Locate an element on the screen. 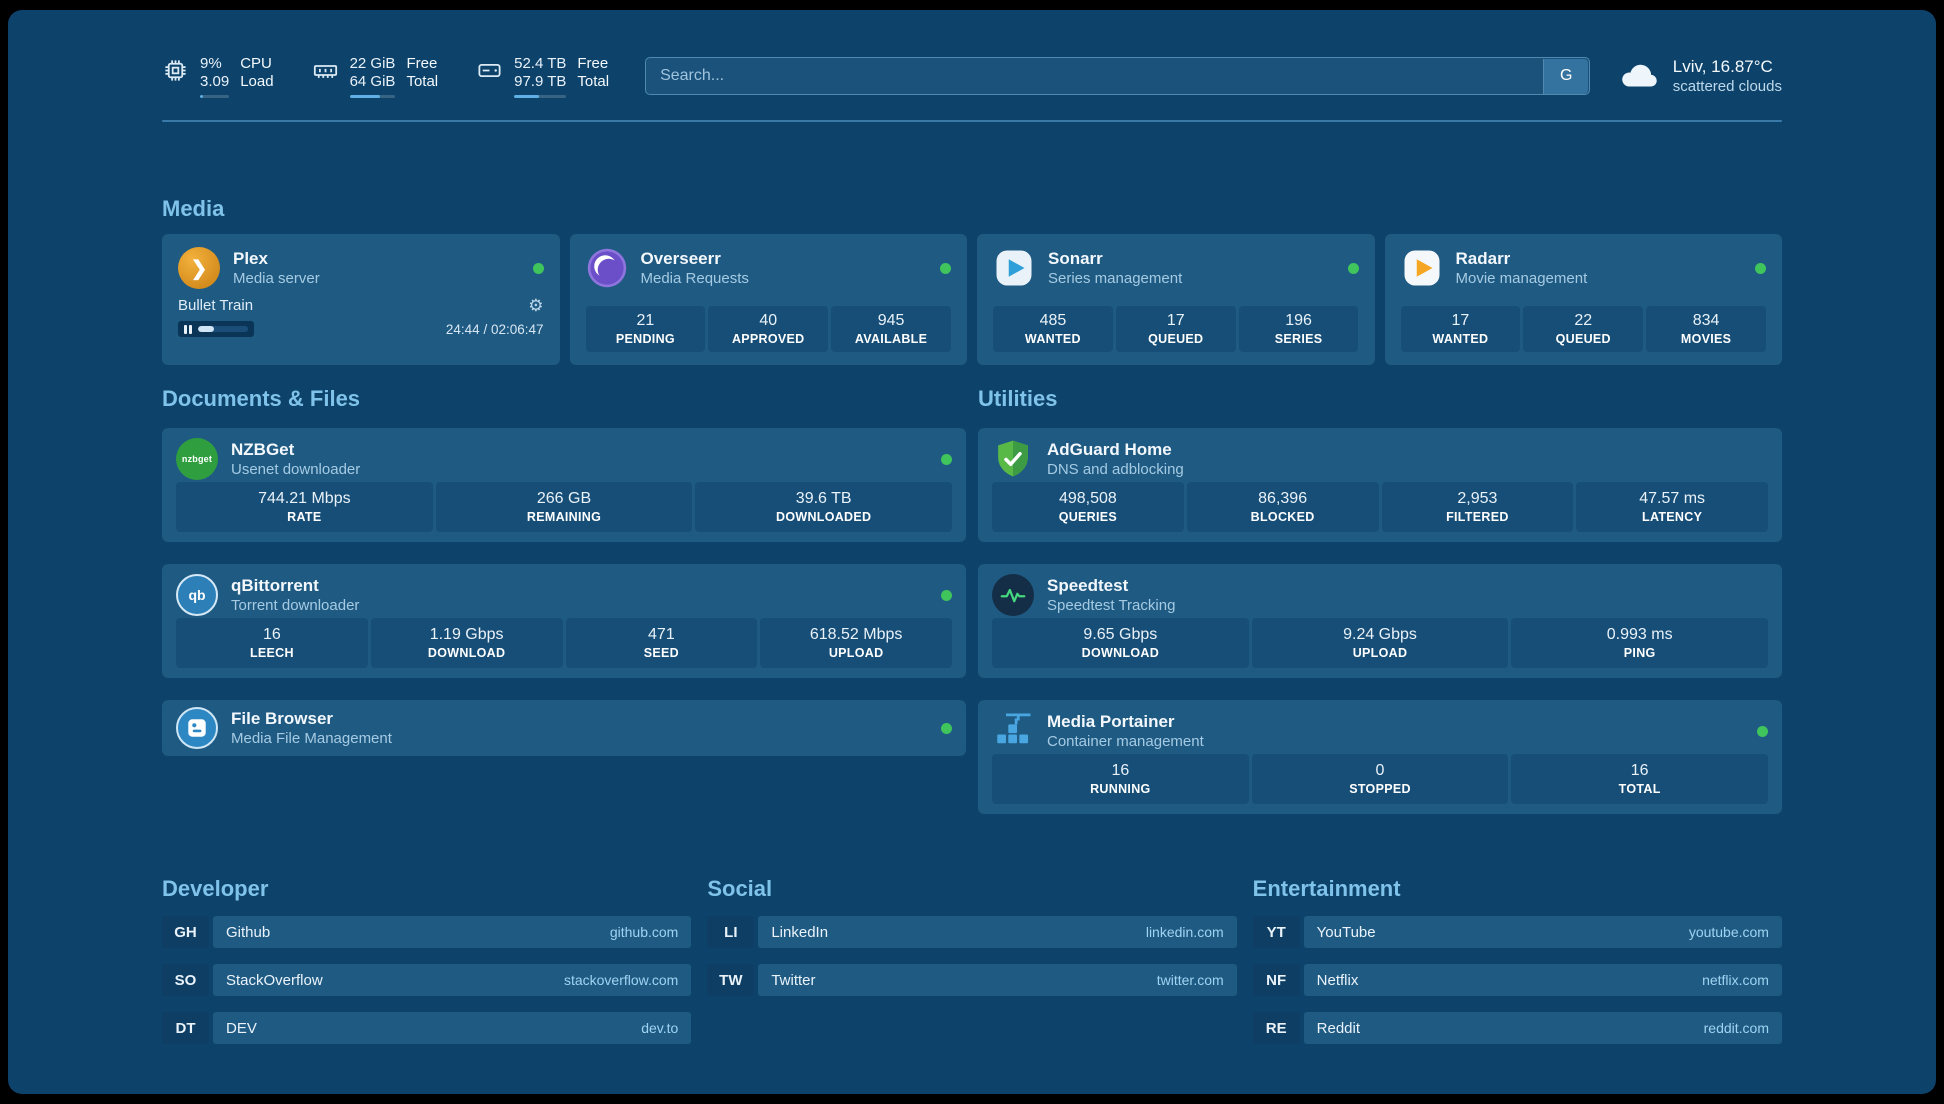  stat-tile: 16 RUNNING is located at coordinates (1120, 779).